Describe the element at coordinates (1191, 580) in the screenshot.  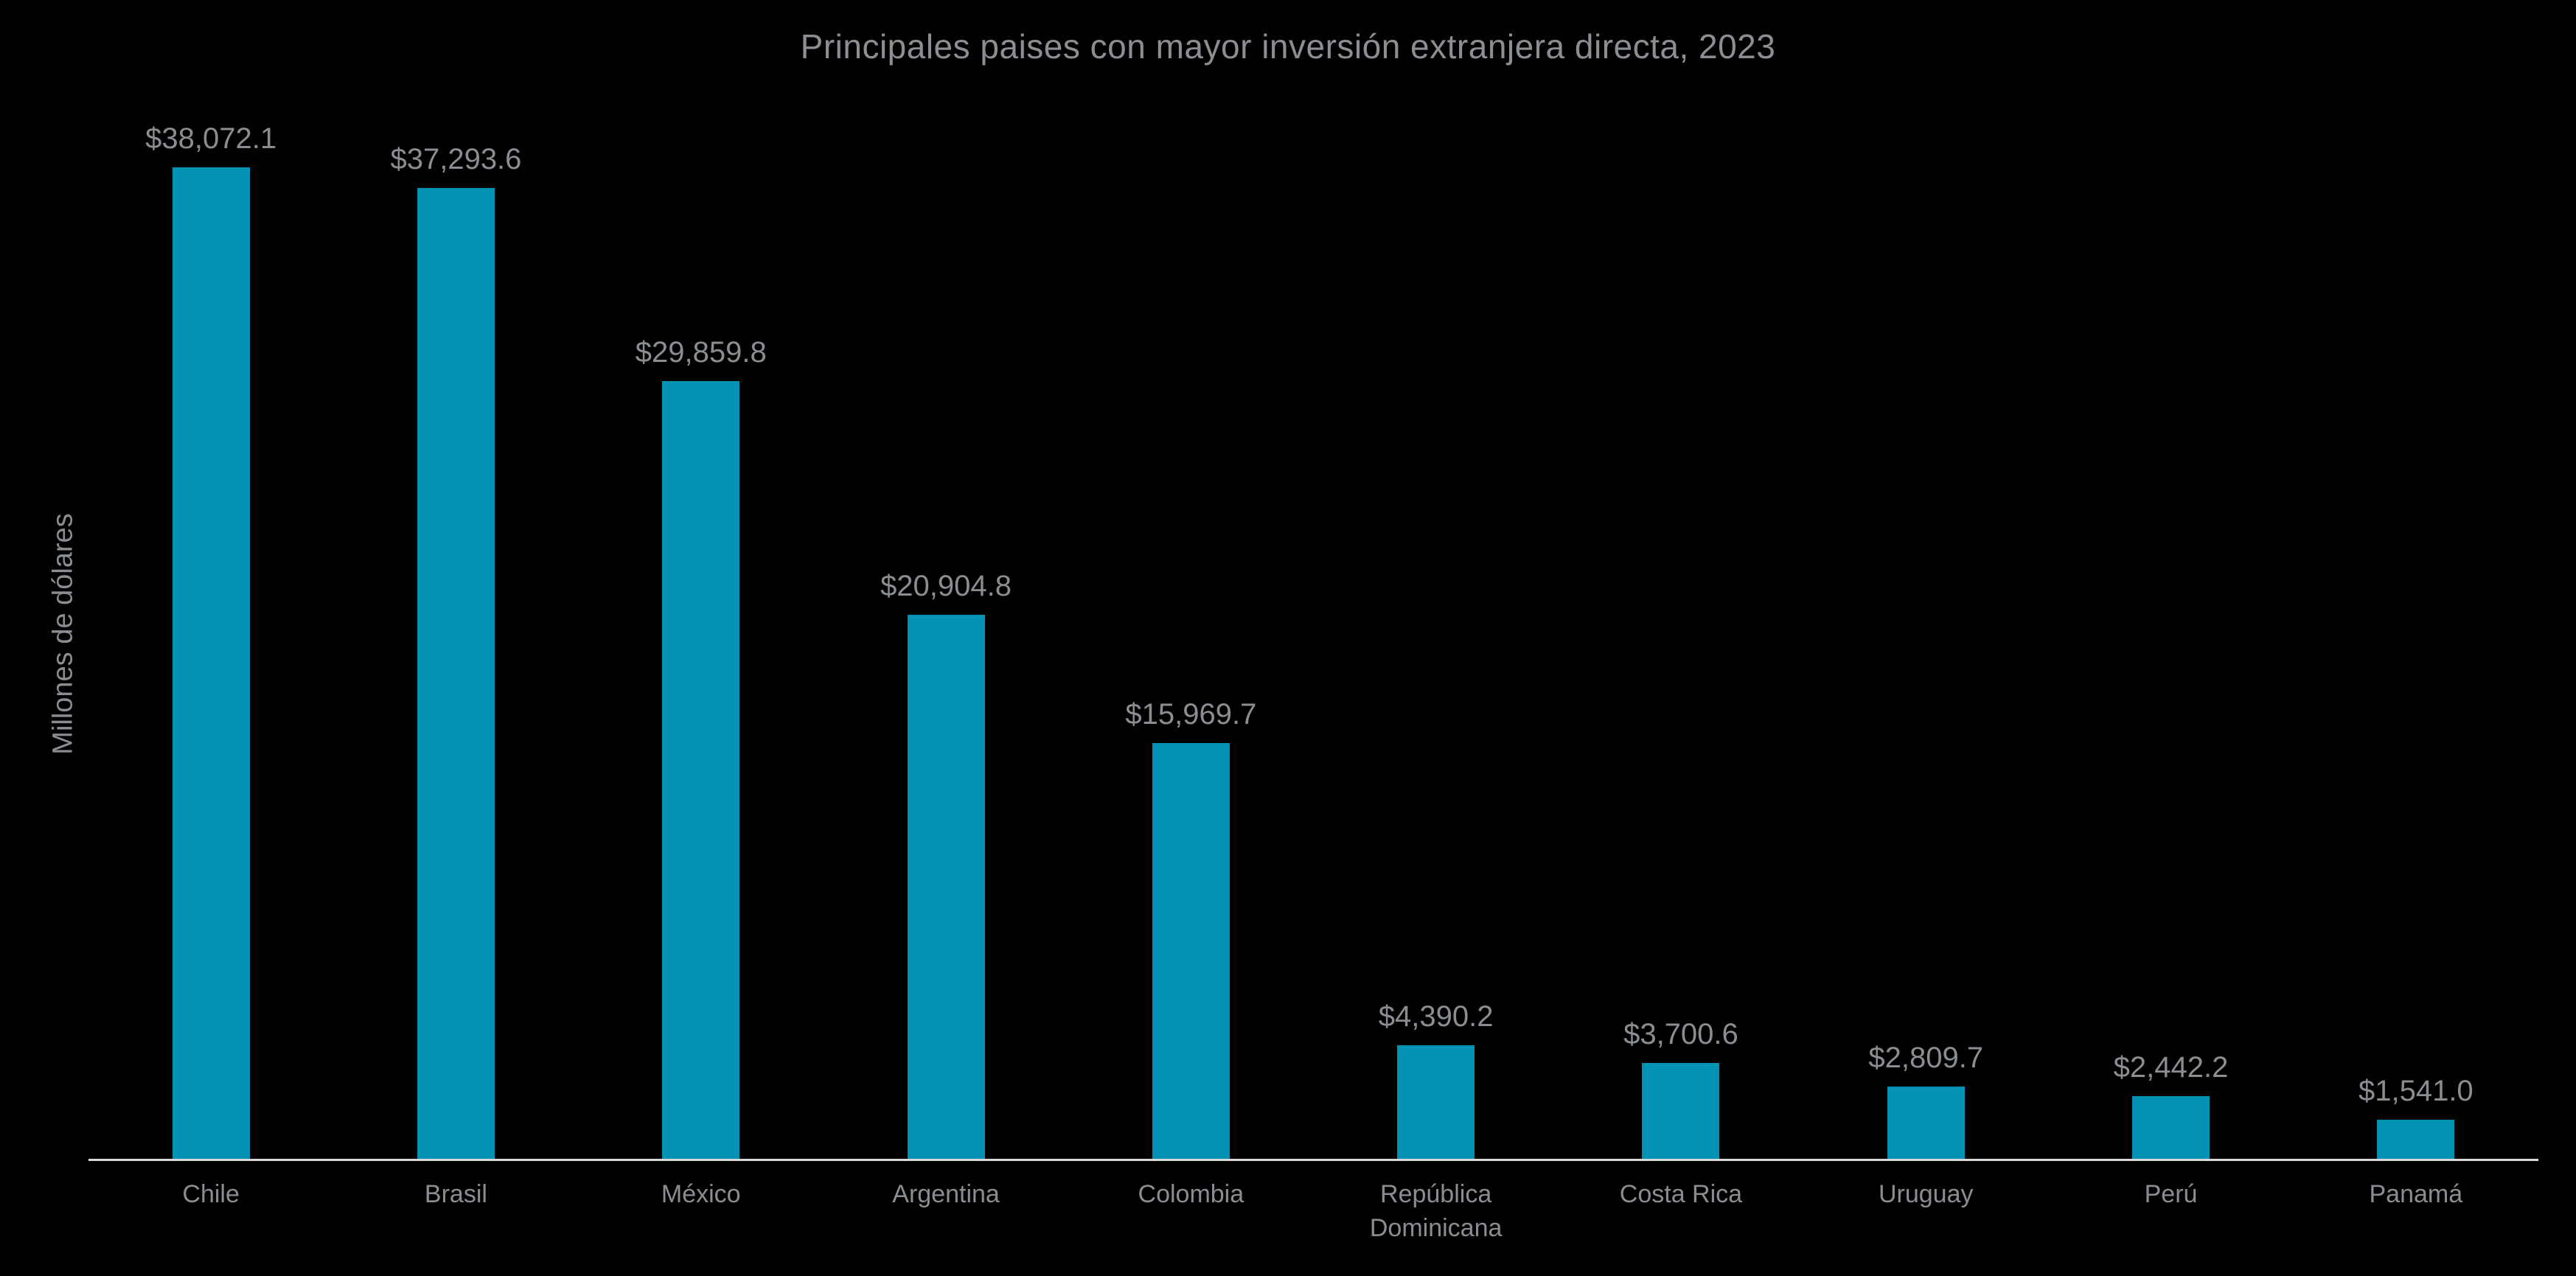
I see `bar-column: $15,969.7` at that location.